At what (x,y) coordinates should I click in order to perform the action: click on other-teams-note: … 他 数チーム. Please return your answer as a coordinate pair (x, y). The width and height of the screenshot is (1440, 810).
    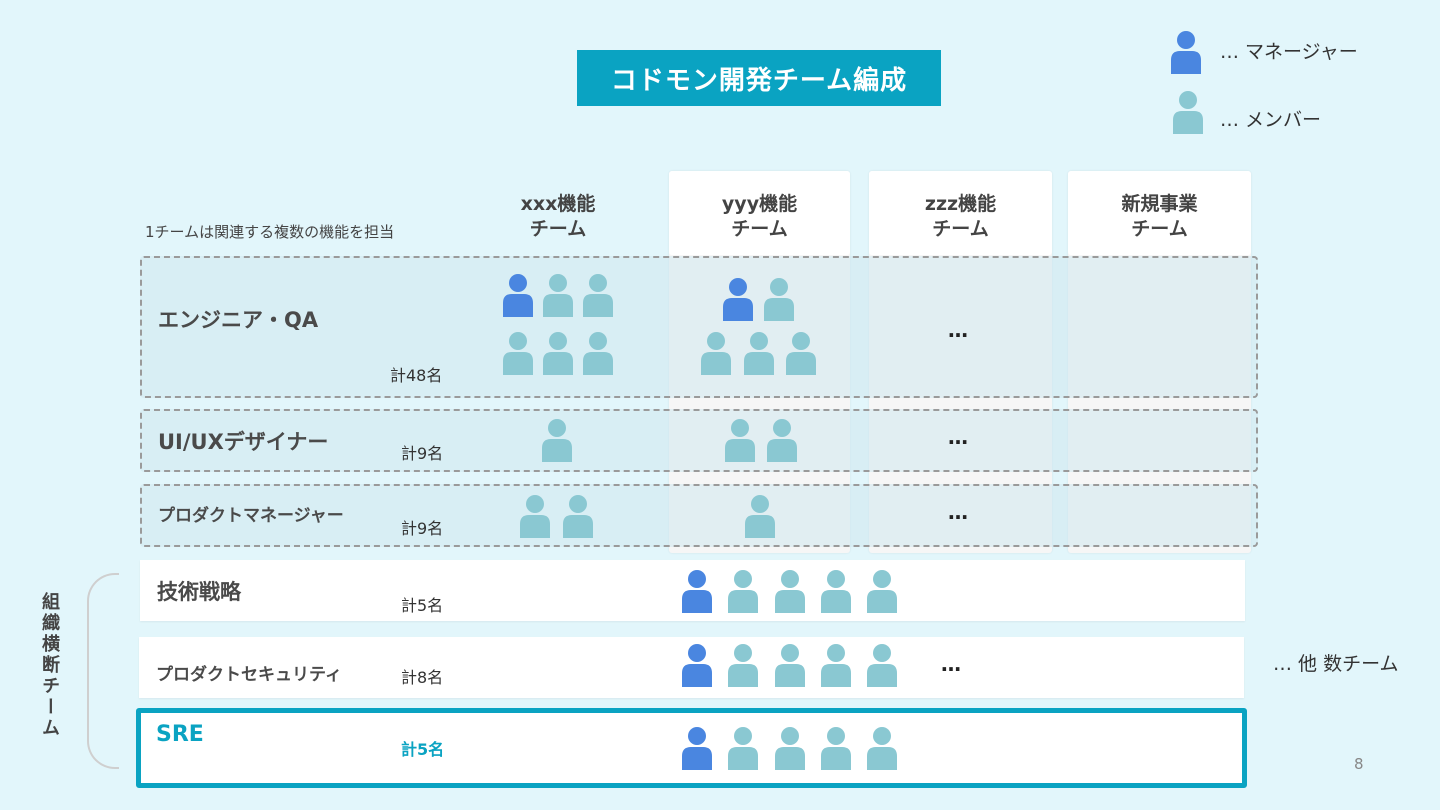
    Looking at the image, I should click on (1336, 664).